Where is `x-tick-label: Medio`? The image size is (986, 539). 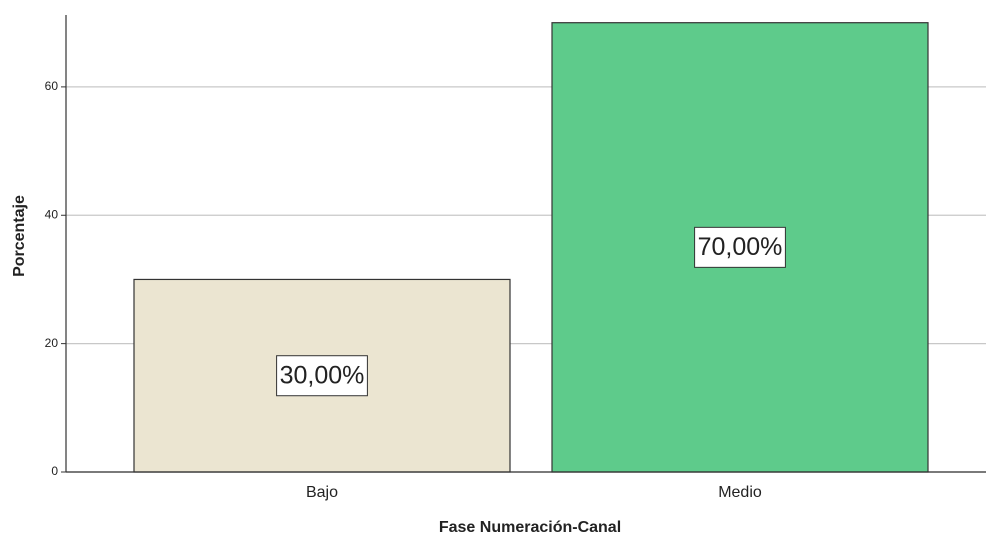 x-tick-label: Medio is located at coordinates (740, 492).